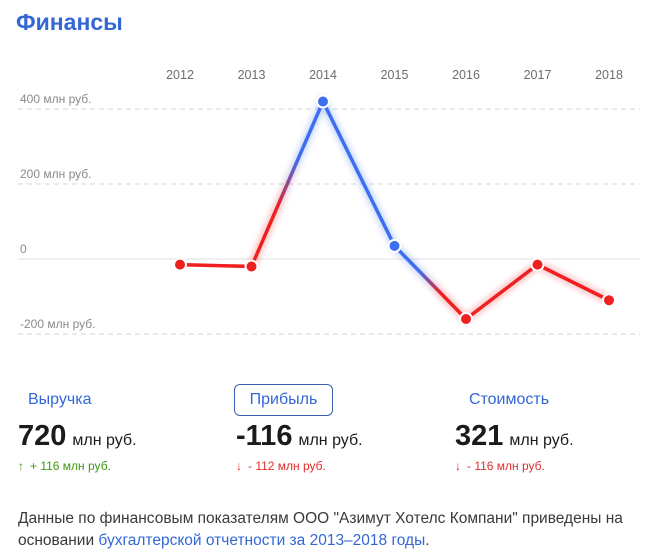 The image size is (658, 553). What do you see at coordinates (21, 466) in the screenshot?
I see `arrow-up-icon: ↑` at bounding box center [21, 466].